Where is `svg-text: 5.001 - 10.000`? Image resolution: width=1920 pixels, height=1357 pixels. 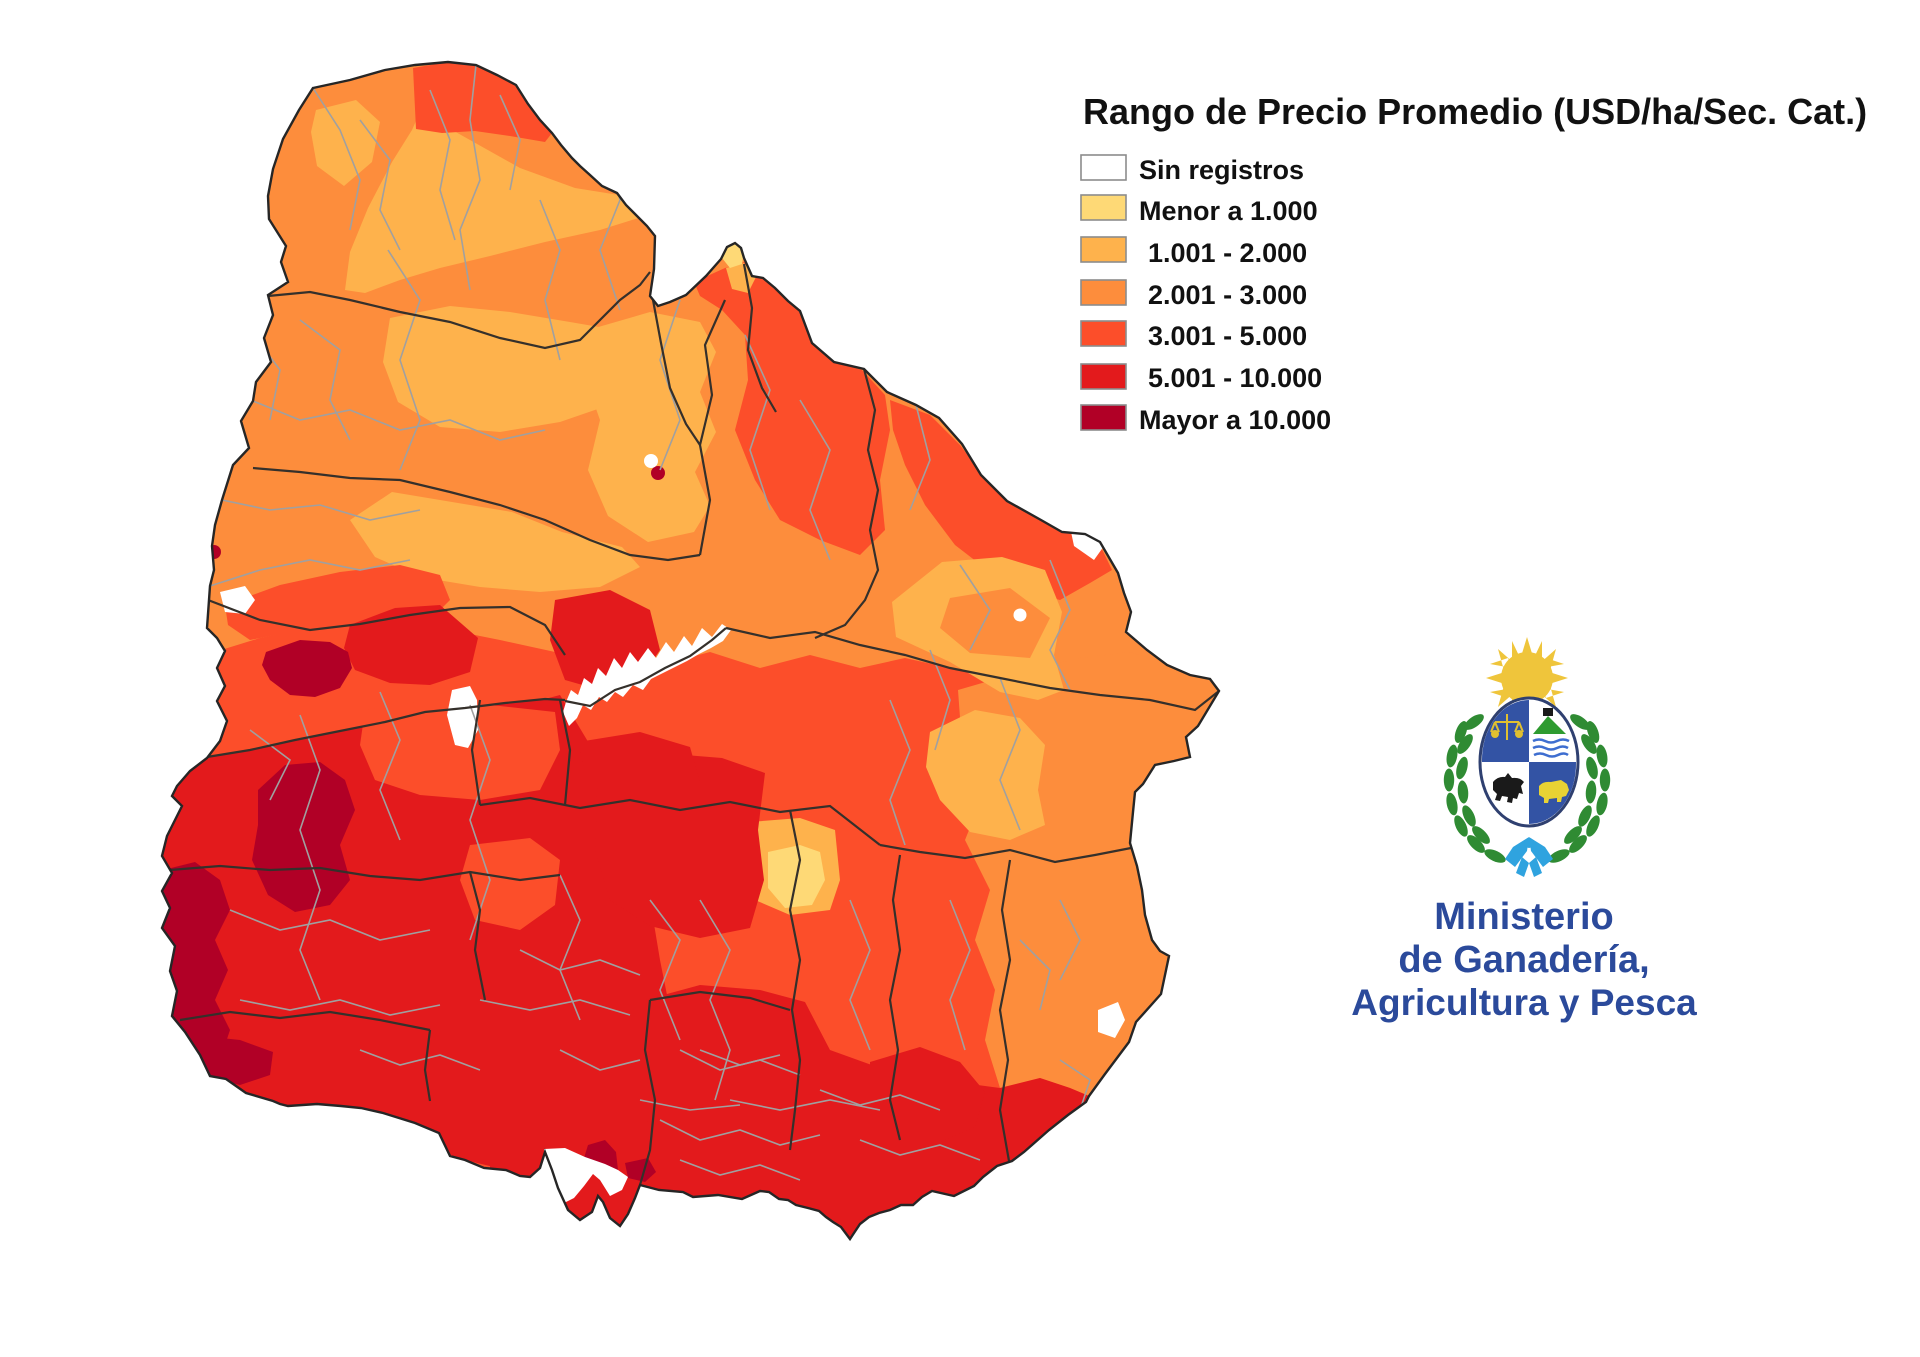 svg-text: 5.001 - 10.000 is located at coordinates (1235, 378).